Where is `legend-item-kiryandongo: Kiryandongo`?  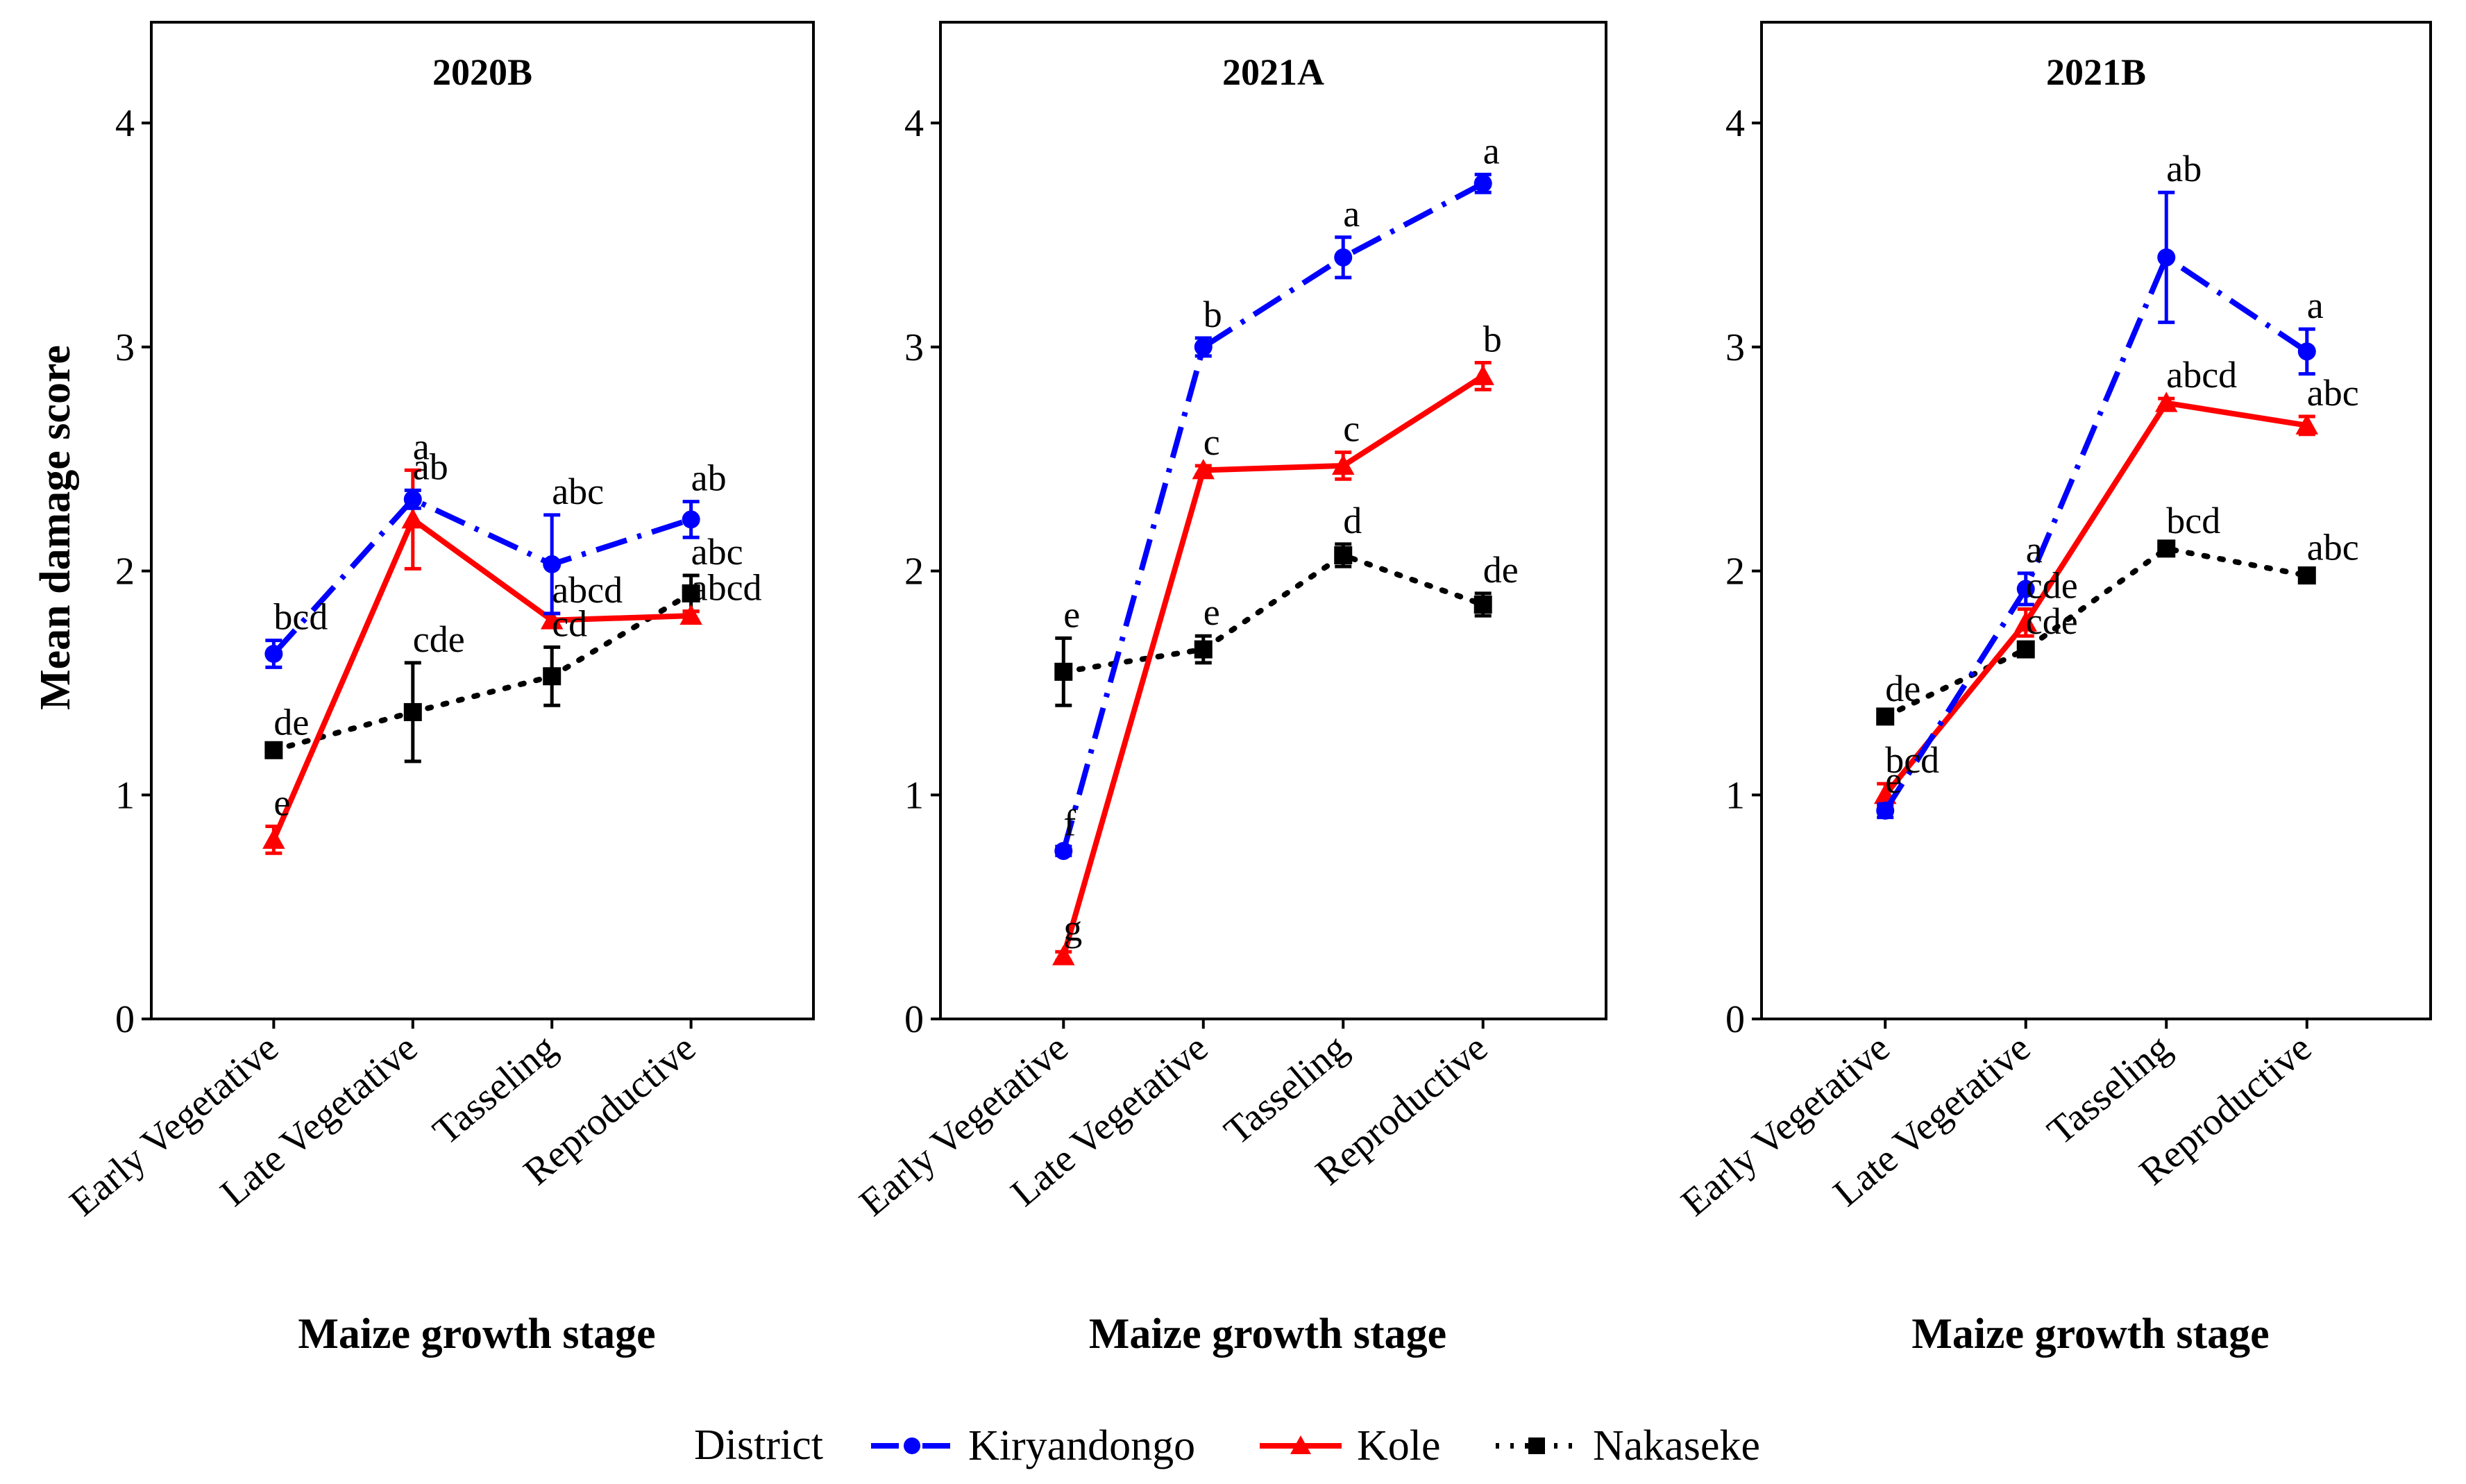
legend-item-kiryandongo: Kiryandongo is located at coordinates (1033, 1445).